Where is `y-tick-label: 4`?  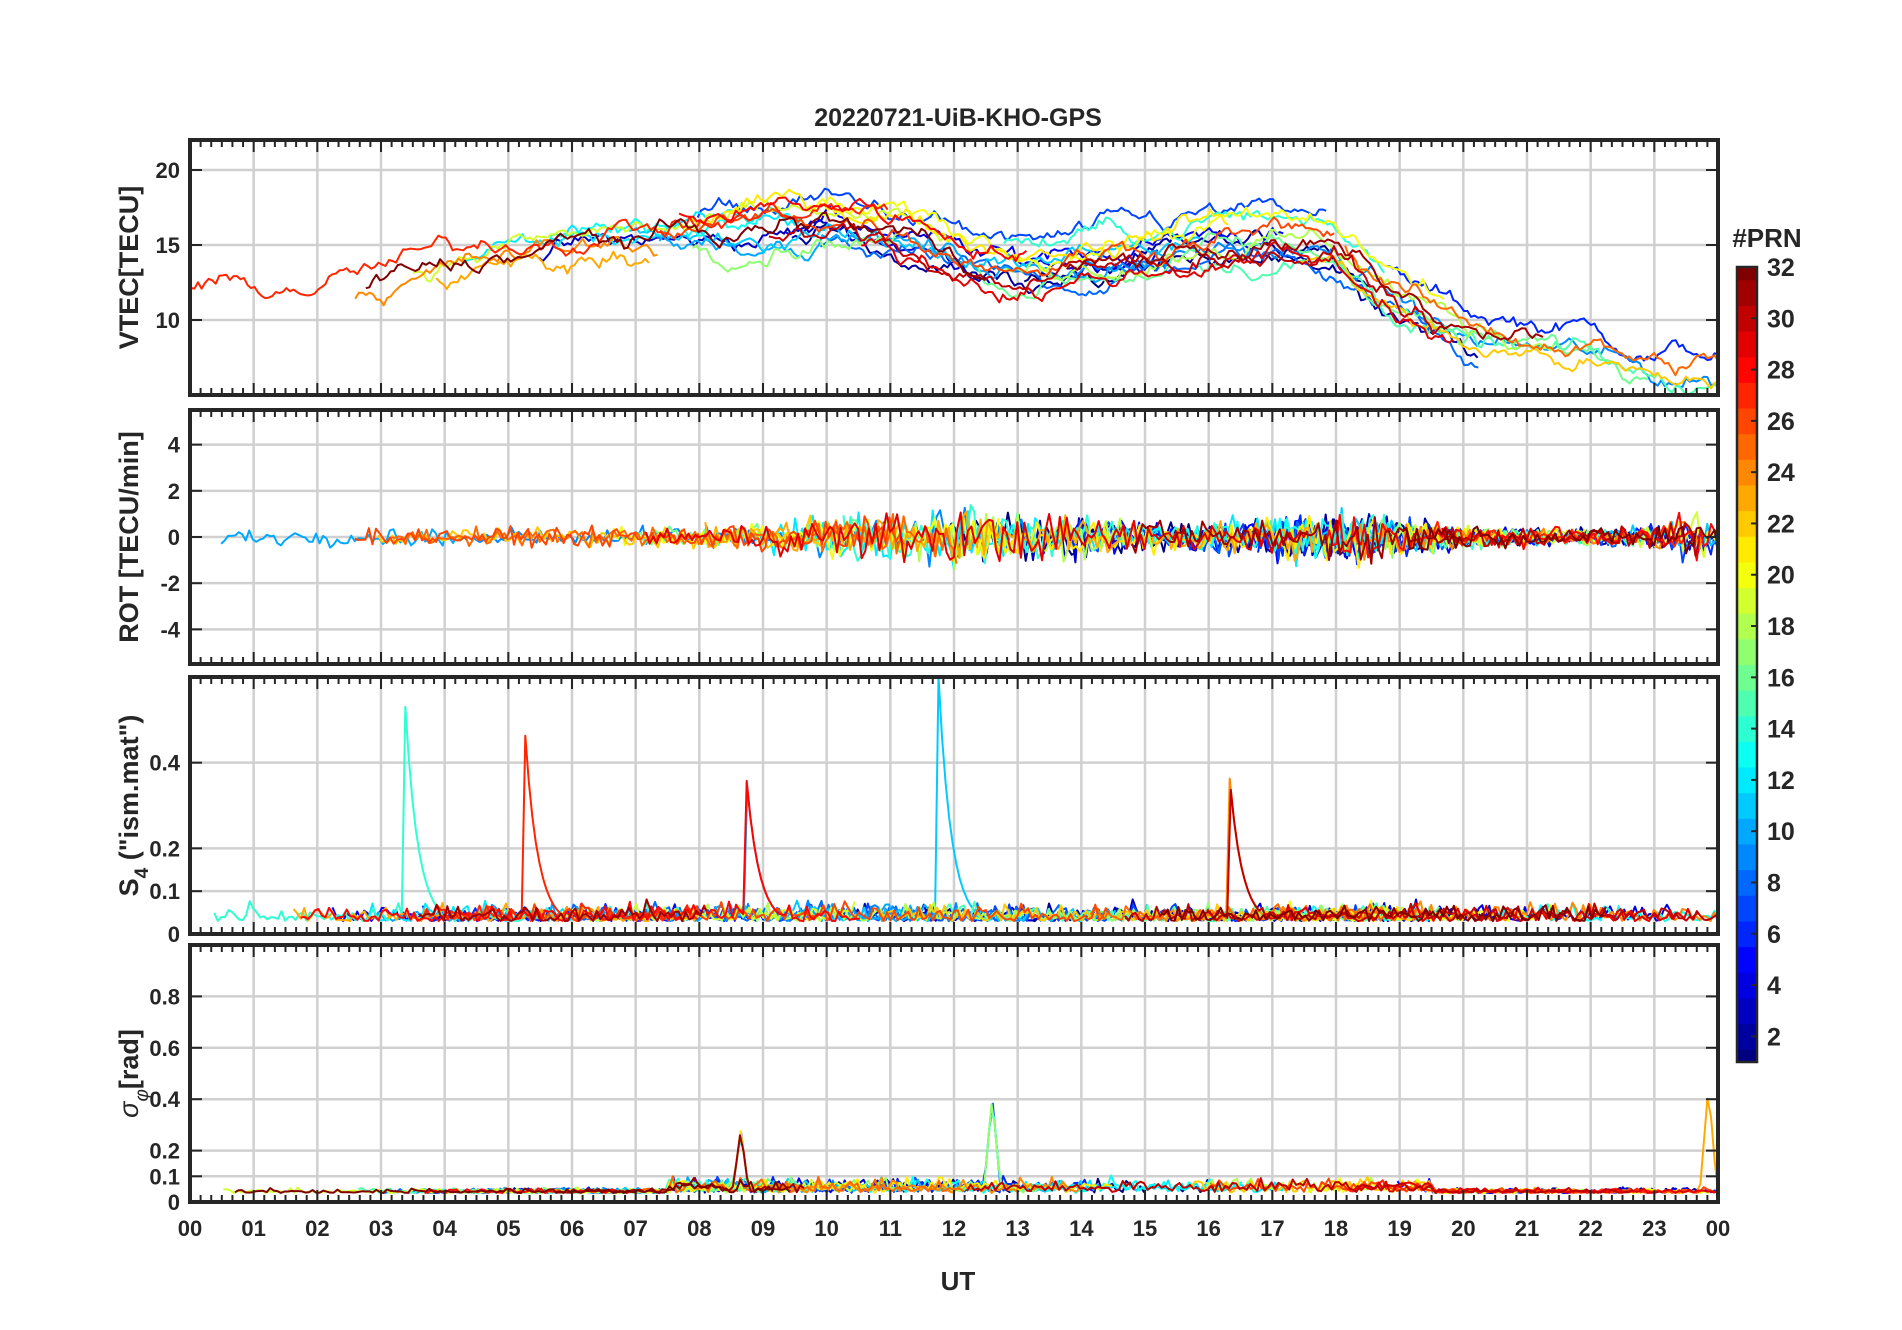 y-tick-label: 4 is located at coordinates (174, 445).